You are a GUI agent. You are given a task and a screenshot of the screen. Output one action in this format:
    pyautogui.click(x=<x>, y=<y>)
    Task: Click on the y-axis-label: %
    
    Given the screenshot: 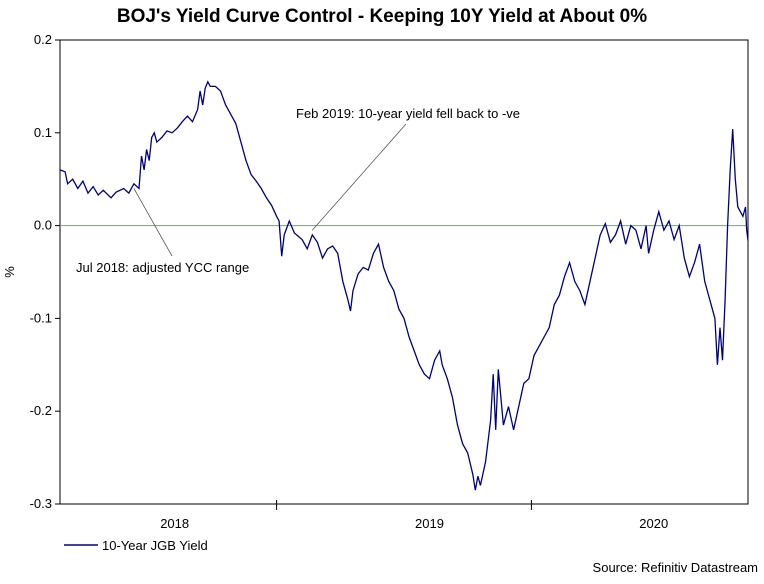 What is the action you would take?
    pyautogui.click(x=9, y=272)
    